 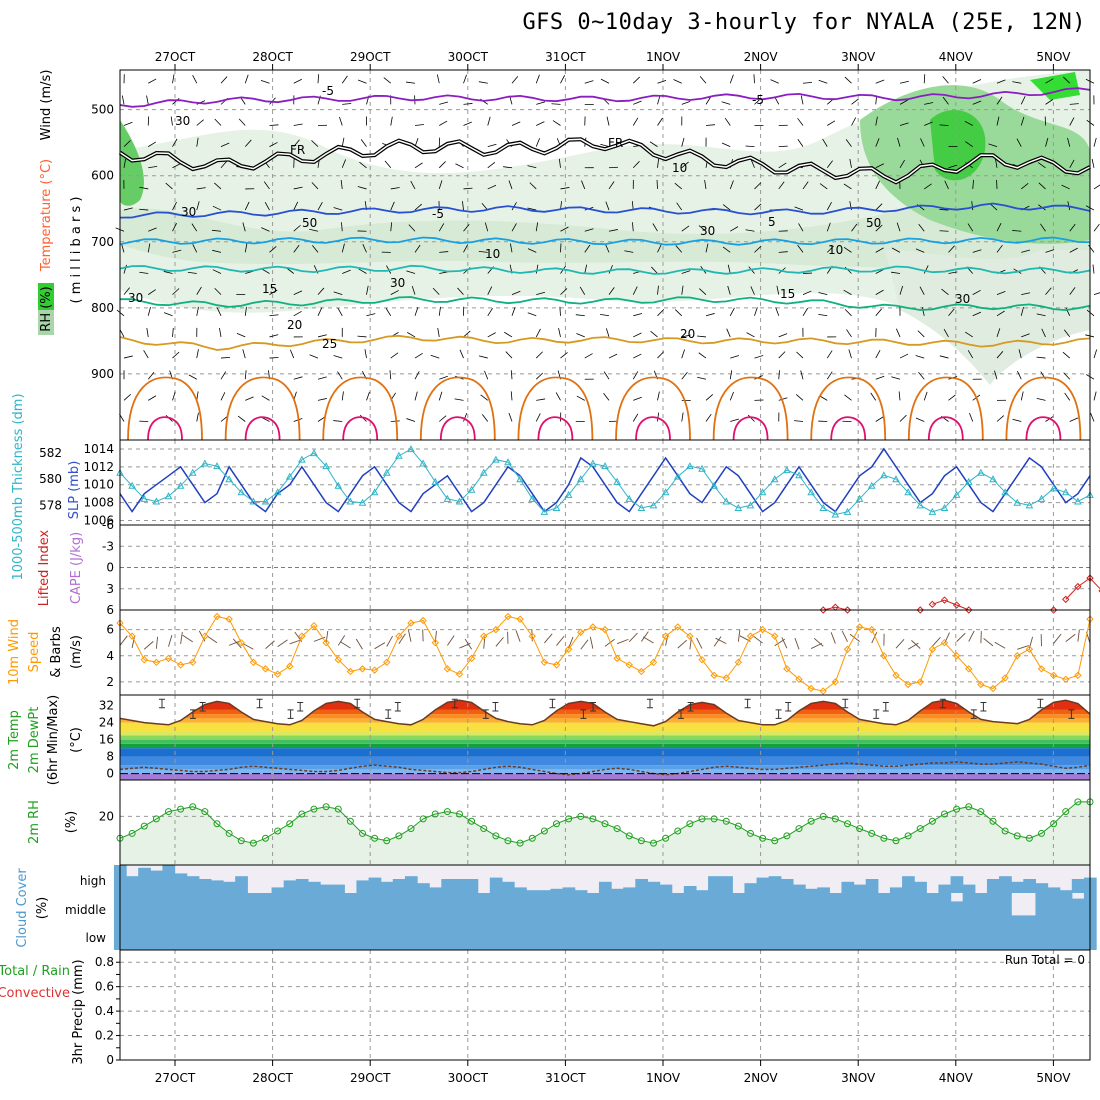 What do you see at coordinates (110, 1060) in the screenshot?
I see `precip-tick-label: 0` at bounding box center [110, 1060].